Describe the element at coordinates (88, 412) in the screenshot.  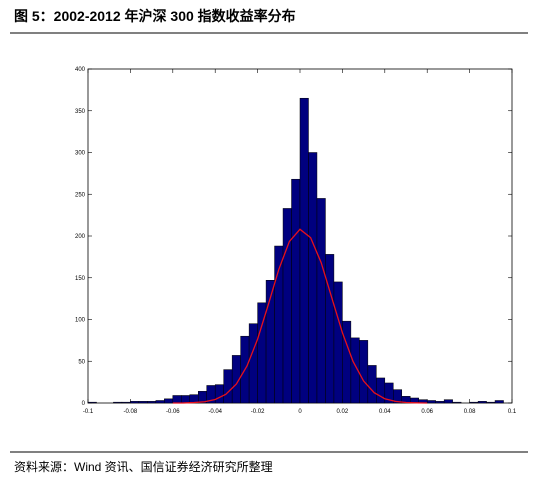
I see `x-tick-label: -0.1` at that location.